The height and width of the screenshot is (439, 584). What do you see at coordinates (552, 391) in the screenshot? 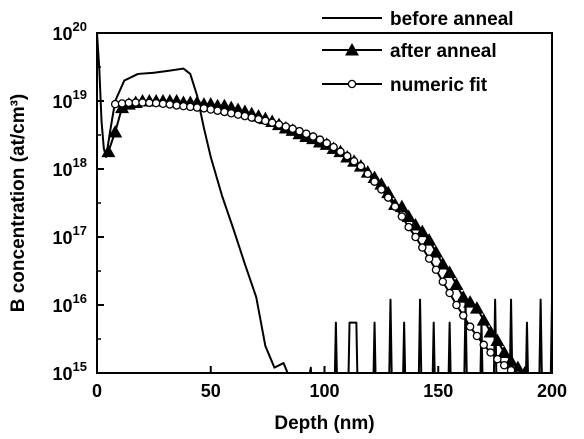
I see `x-tick-label-4: 200` at bounding box center [552, 391].